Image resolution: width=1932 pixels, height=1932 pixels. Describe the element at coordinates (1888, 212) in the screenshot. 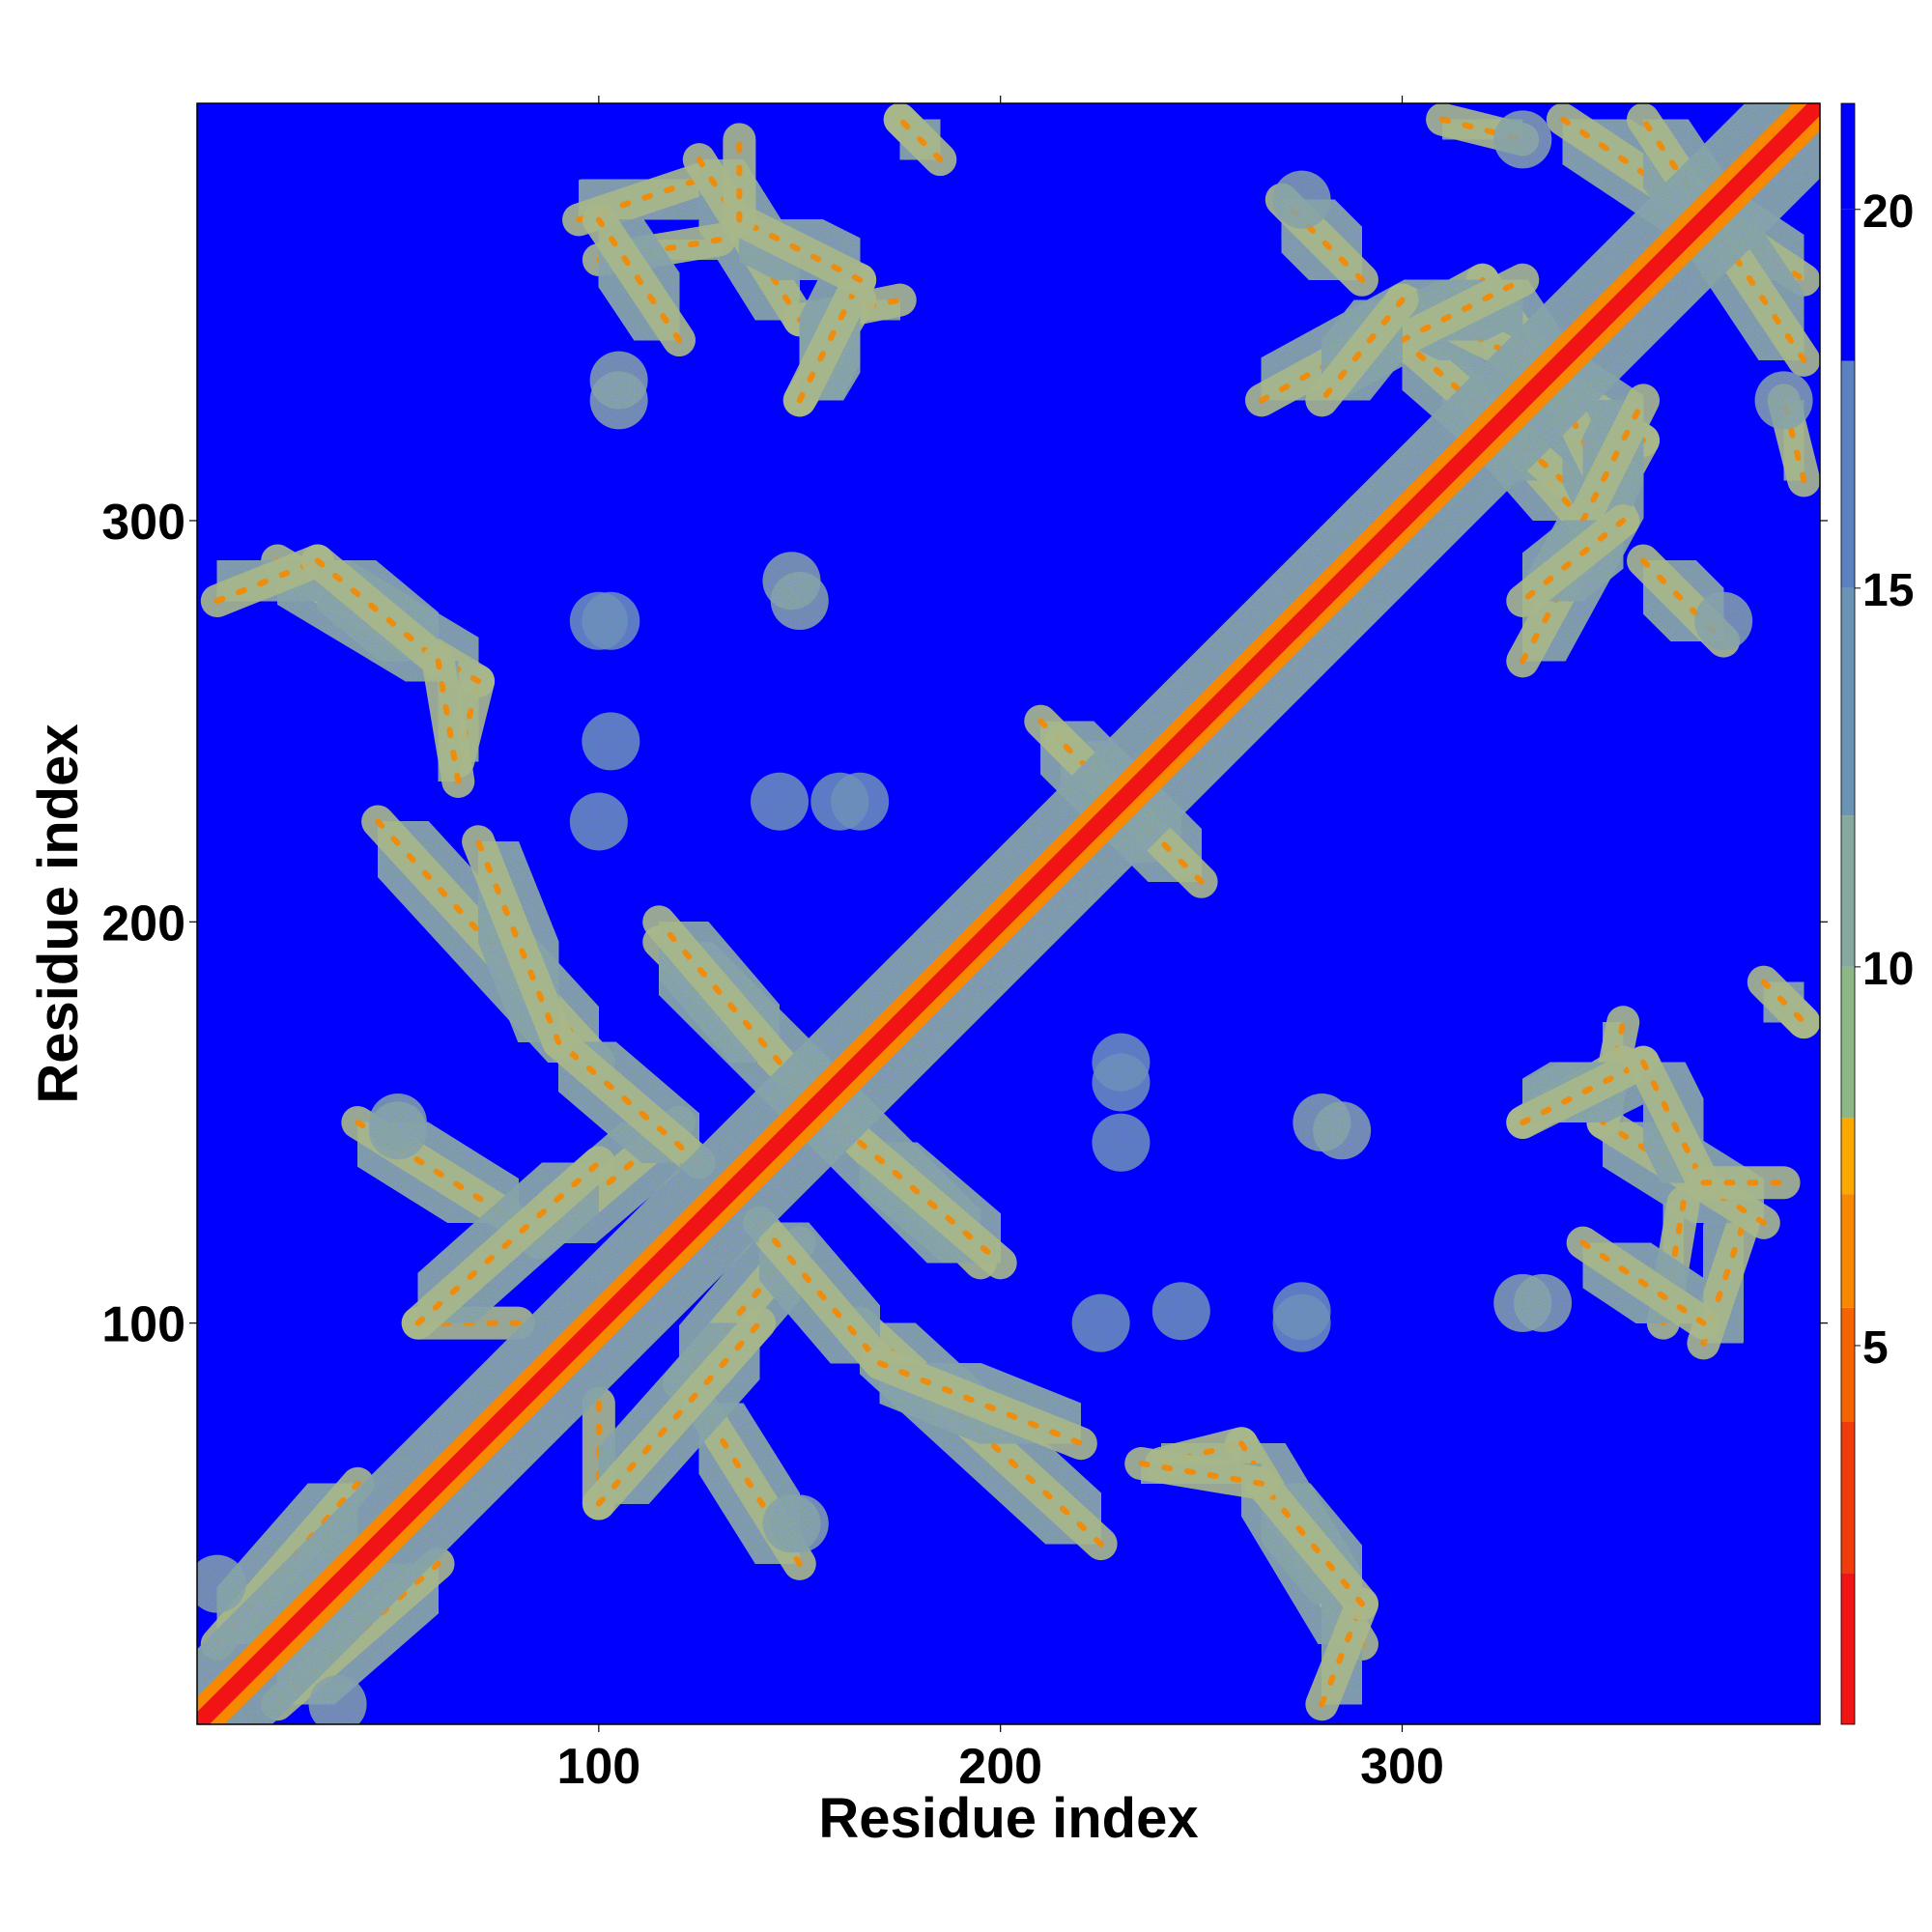

I see `colorbar-tick-label: 20` at that location.